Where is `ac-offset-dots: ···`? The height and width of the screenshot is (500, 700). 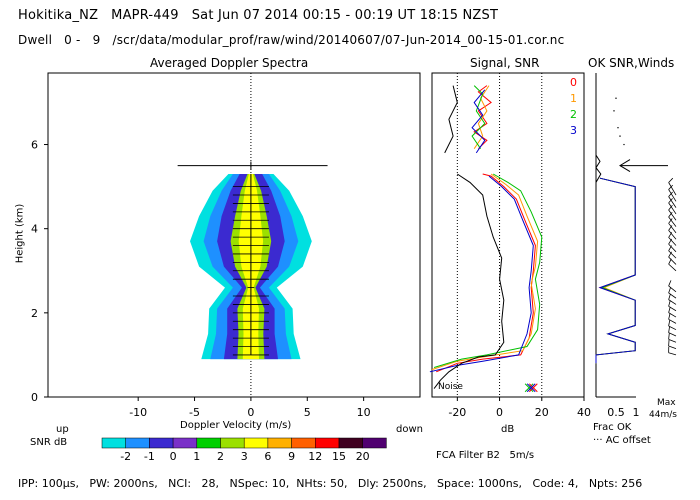 ac-offset-dots: ··· is located at coordinates (598, 440).